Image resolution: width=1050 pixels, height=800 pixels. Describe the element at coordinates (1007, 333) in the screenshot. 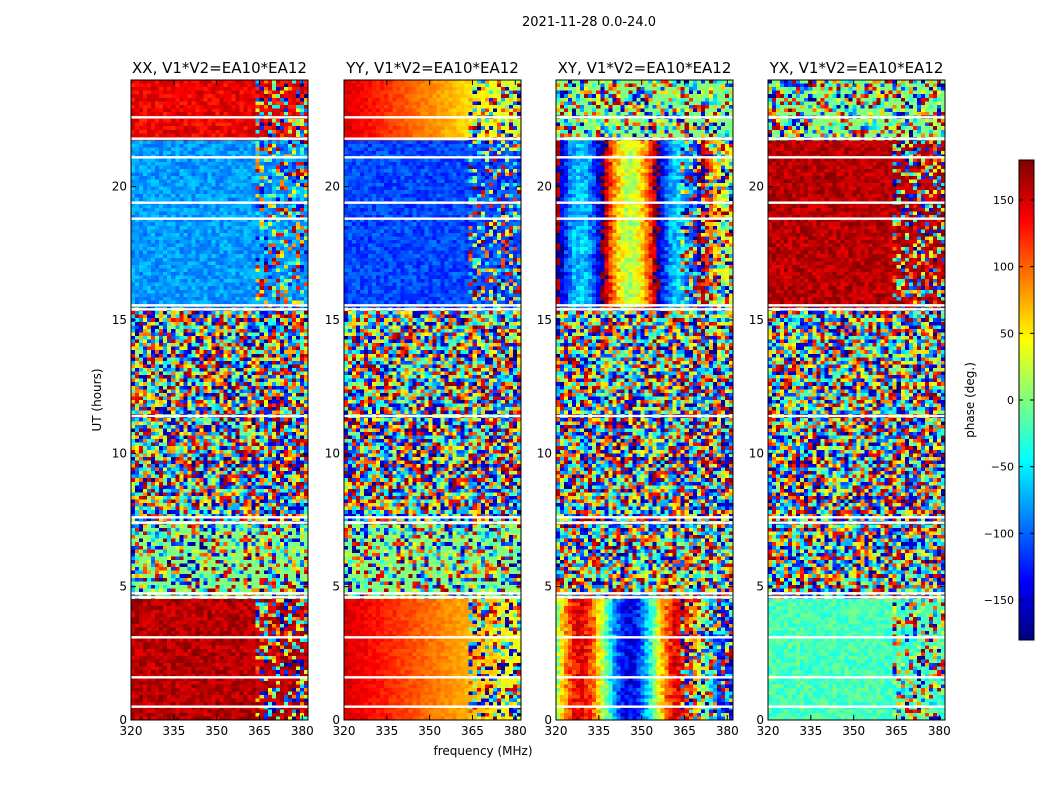

I see `colorbar-tick-label: 50` at that location.